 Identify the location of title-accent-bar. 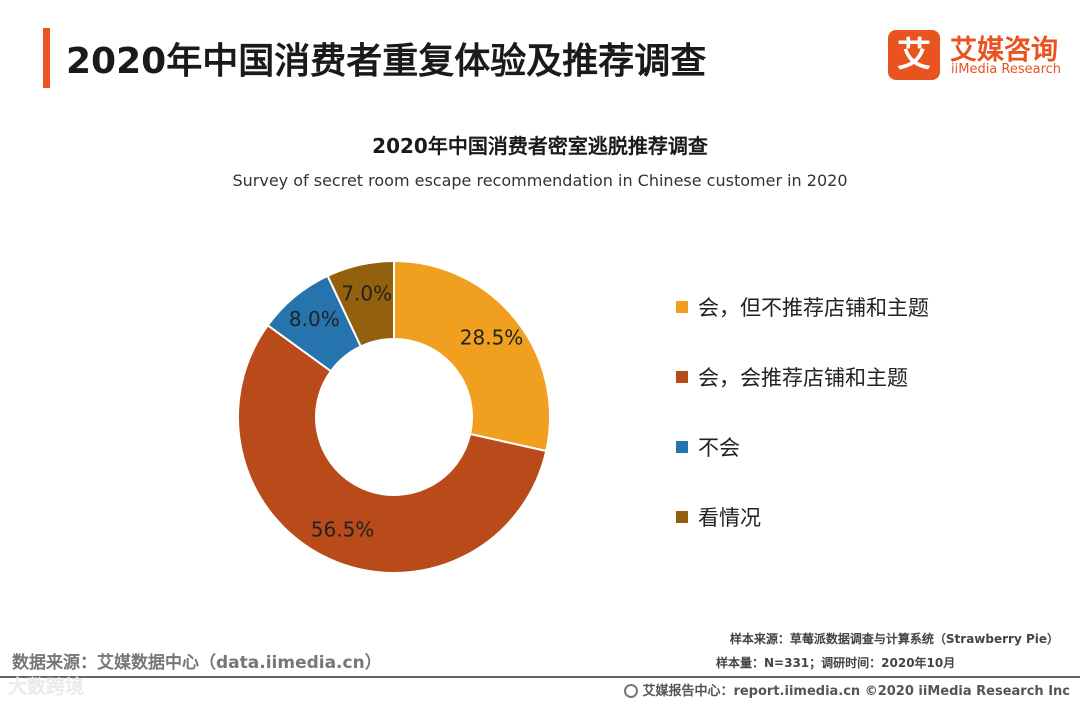
(46, 58).